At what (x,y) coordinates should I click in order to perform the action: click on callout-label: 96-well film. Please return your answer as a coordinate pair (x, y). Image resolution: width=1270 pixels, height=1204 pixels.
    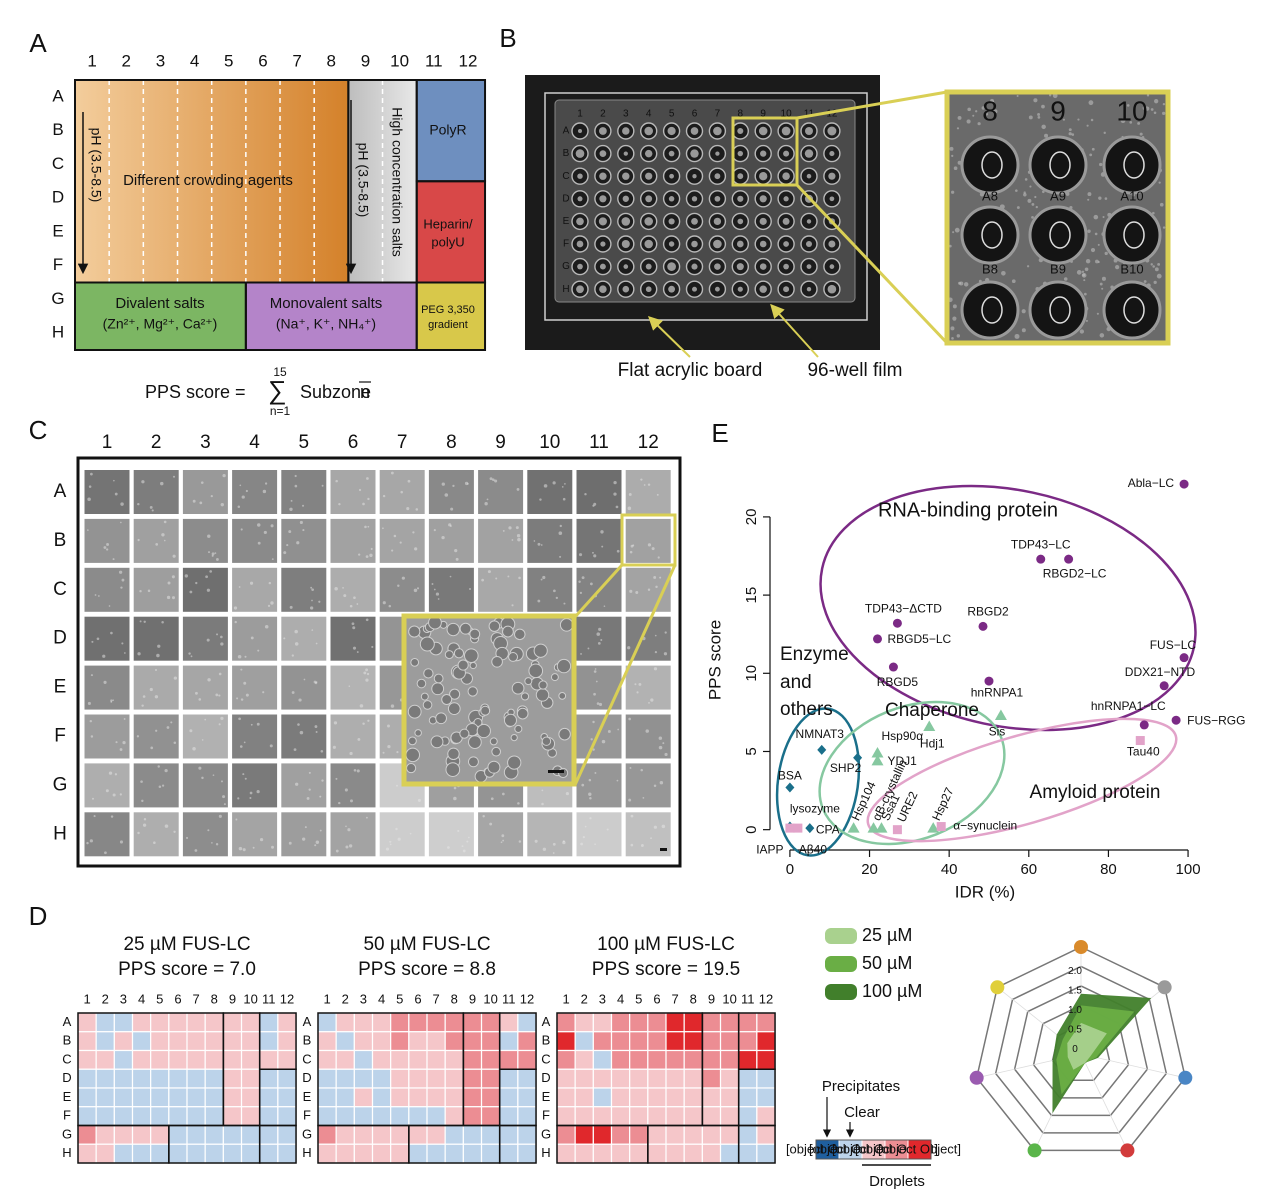
    Looking at the image, I should click on (854, 370).